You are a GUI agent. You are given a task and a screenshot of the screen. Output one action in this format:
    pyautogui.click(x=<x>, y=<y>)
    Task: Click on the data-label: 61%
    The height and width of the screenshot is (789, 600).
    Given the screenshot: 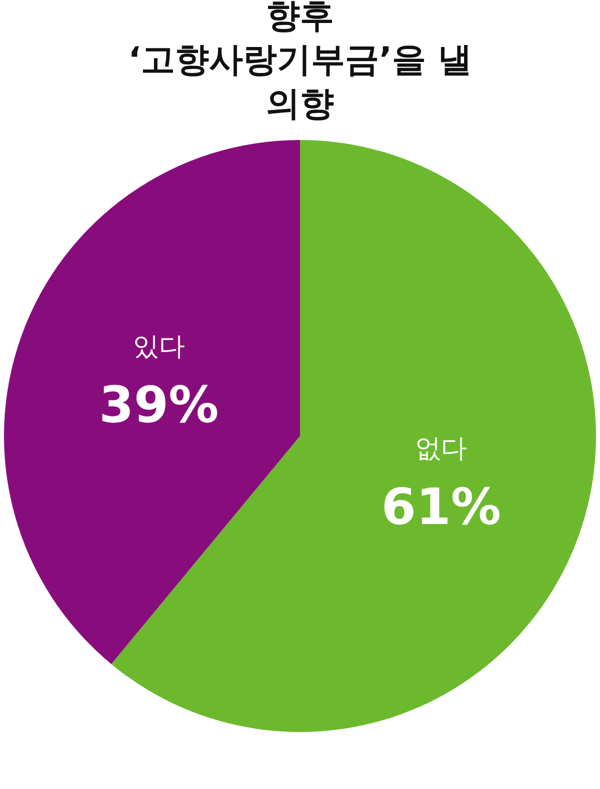 What is the action you would take?
    pyautogui.click(x=441, y=507)
    